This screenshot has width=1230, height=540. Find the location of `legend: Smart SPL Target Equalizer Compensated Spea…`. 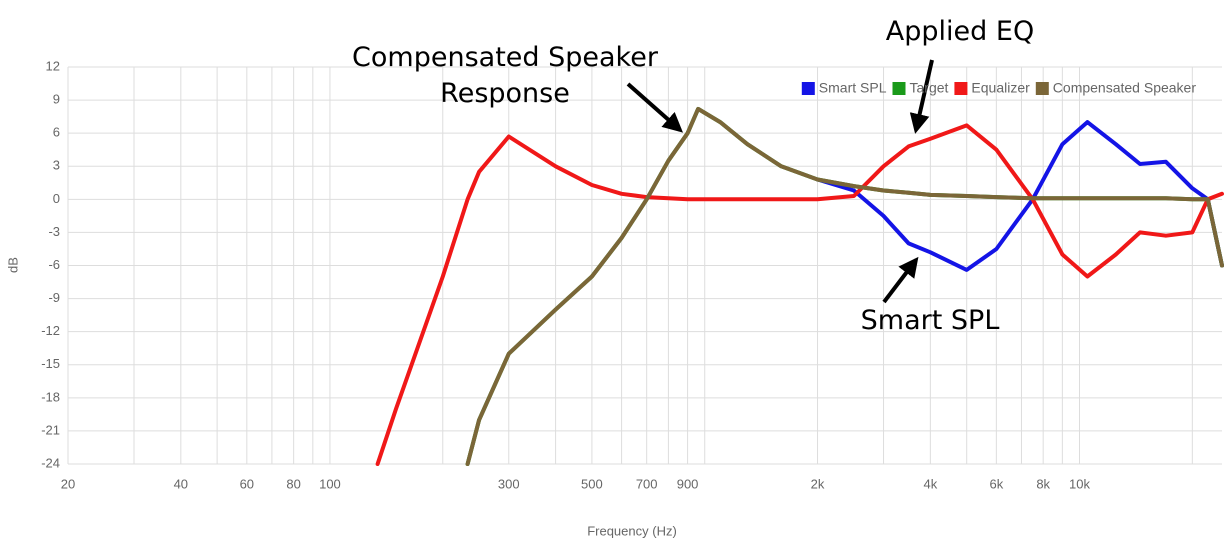

legend: Smart SPL Target Equalizer Compensated Spea… is located at coordinates (999, 88).